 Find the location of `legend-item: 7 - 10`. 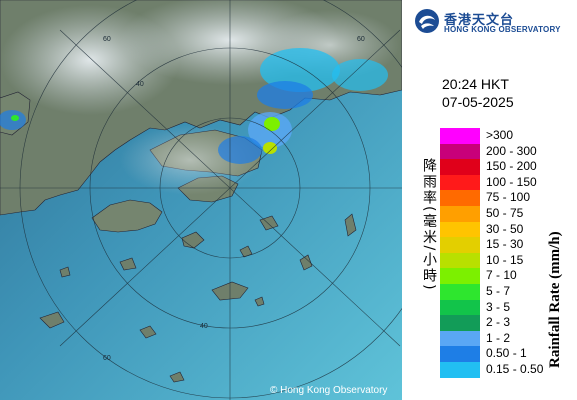

legend-item: 7 - 10 is located at coordinates (490, 276).